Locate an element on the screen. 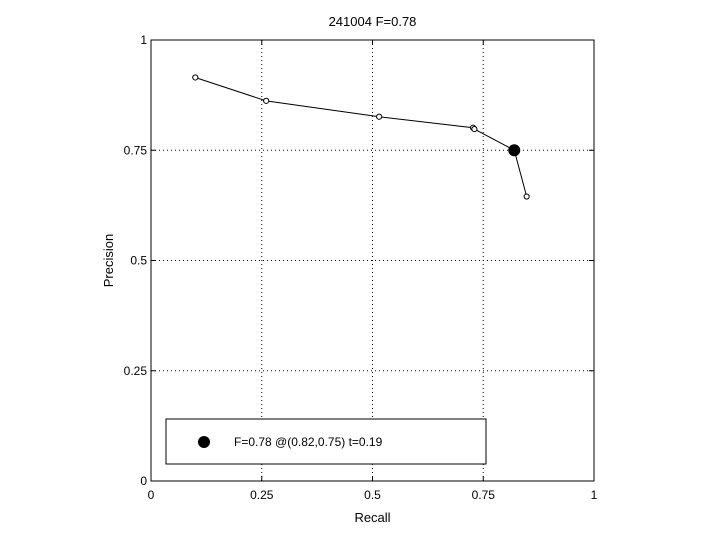 The height and width of the screenshot is (540, 720). legend-entry-label: F=0.78 @(0.82,0.75) t=0.19 is located at coordinates (308, 442).